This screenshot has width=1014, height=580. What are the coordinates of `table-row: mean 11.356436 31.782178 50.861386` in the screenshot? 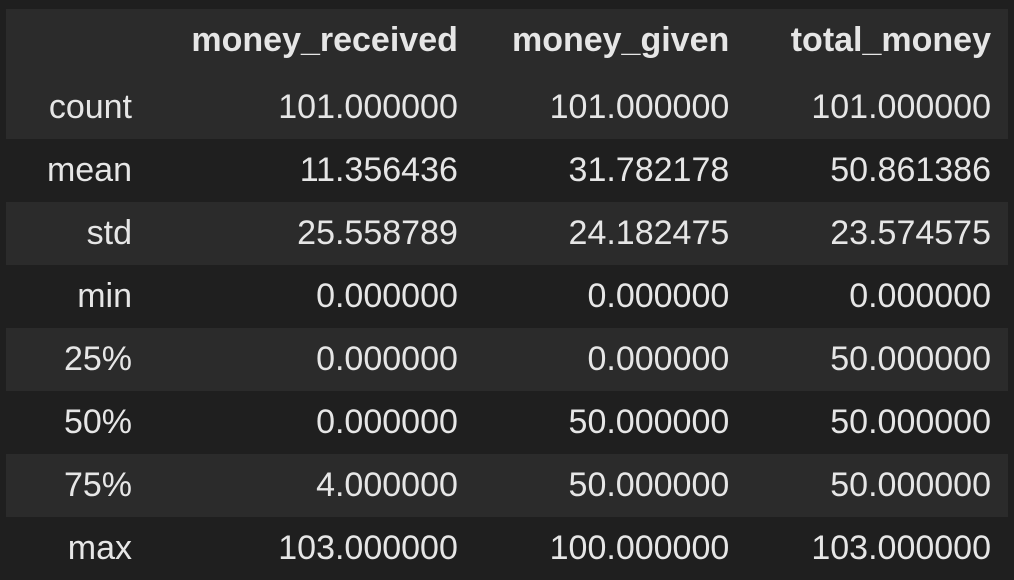 It's located at (507, 170).